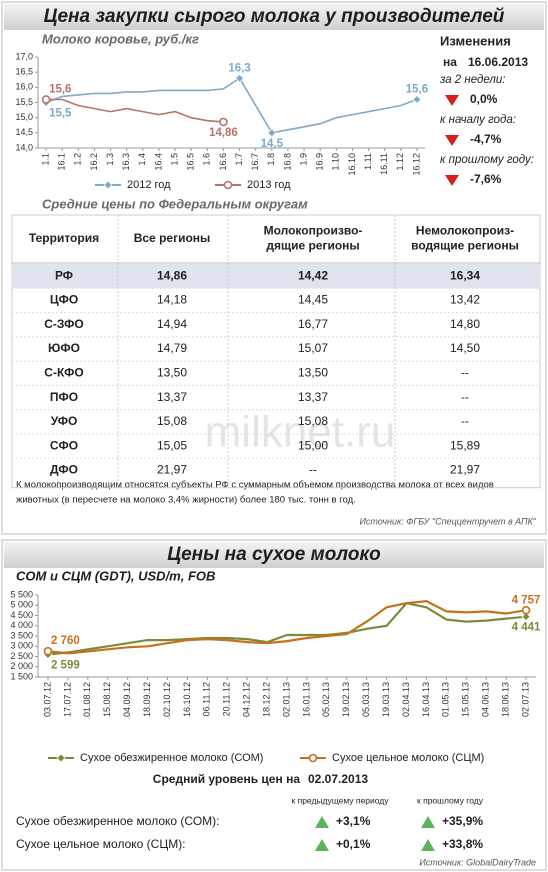  I want to click on table-cell: 15,00, so click(313, 445).